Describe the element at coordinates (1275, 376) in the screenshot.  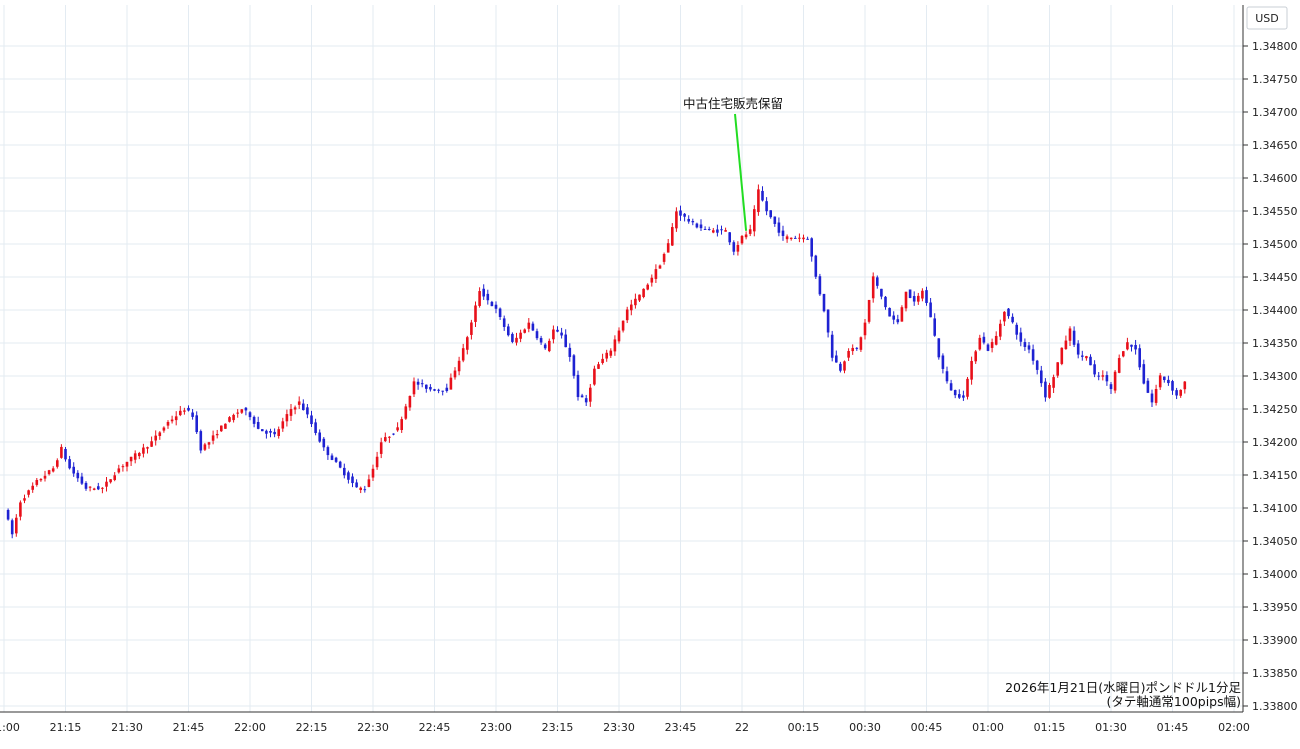
I see `price-tick-label: 1.34300` at that location.